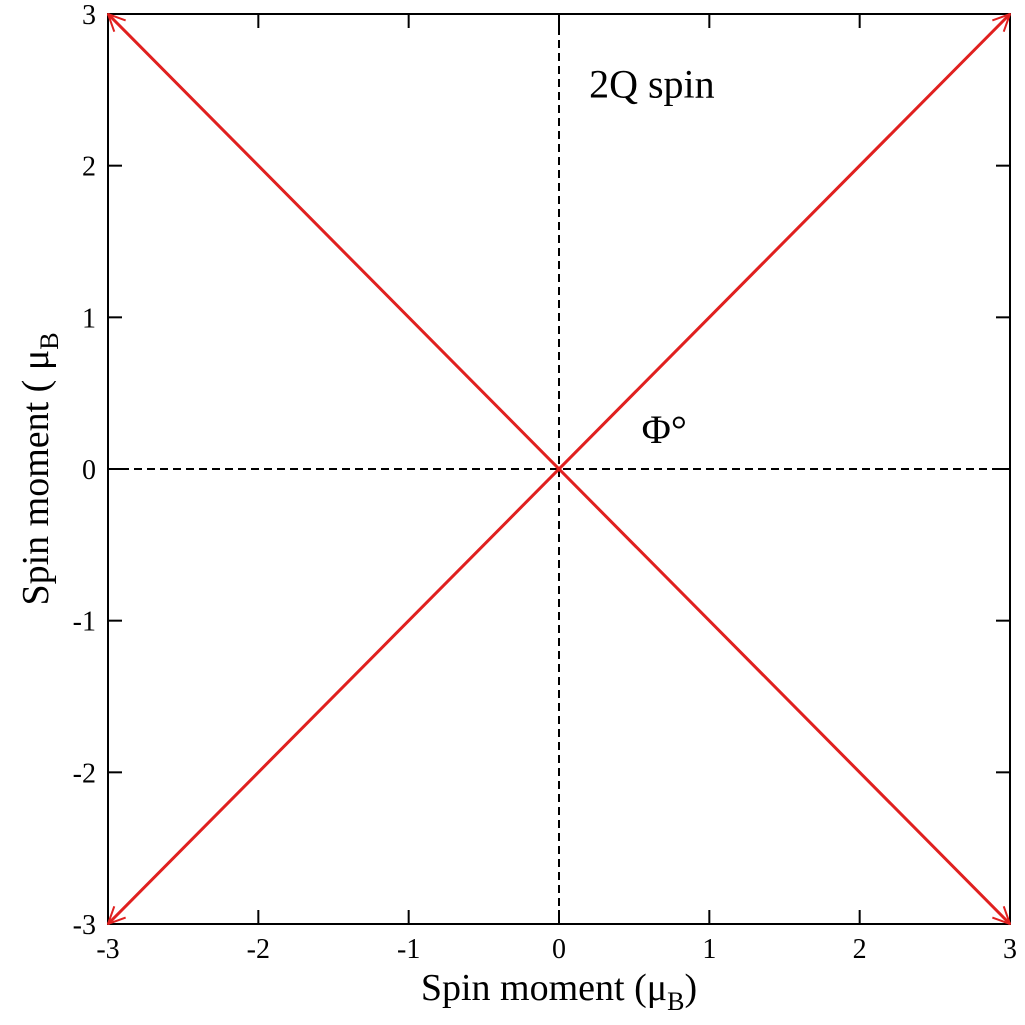  What do you see at coordinates (709, 949) in the screenshot?
I see `x-tick-label: 1` at bounding box center [709, 949].